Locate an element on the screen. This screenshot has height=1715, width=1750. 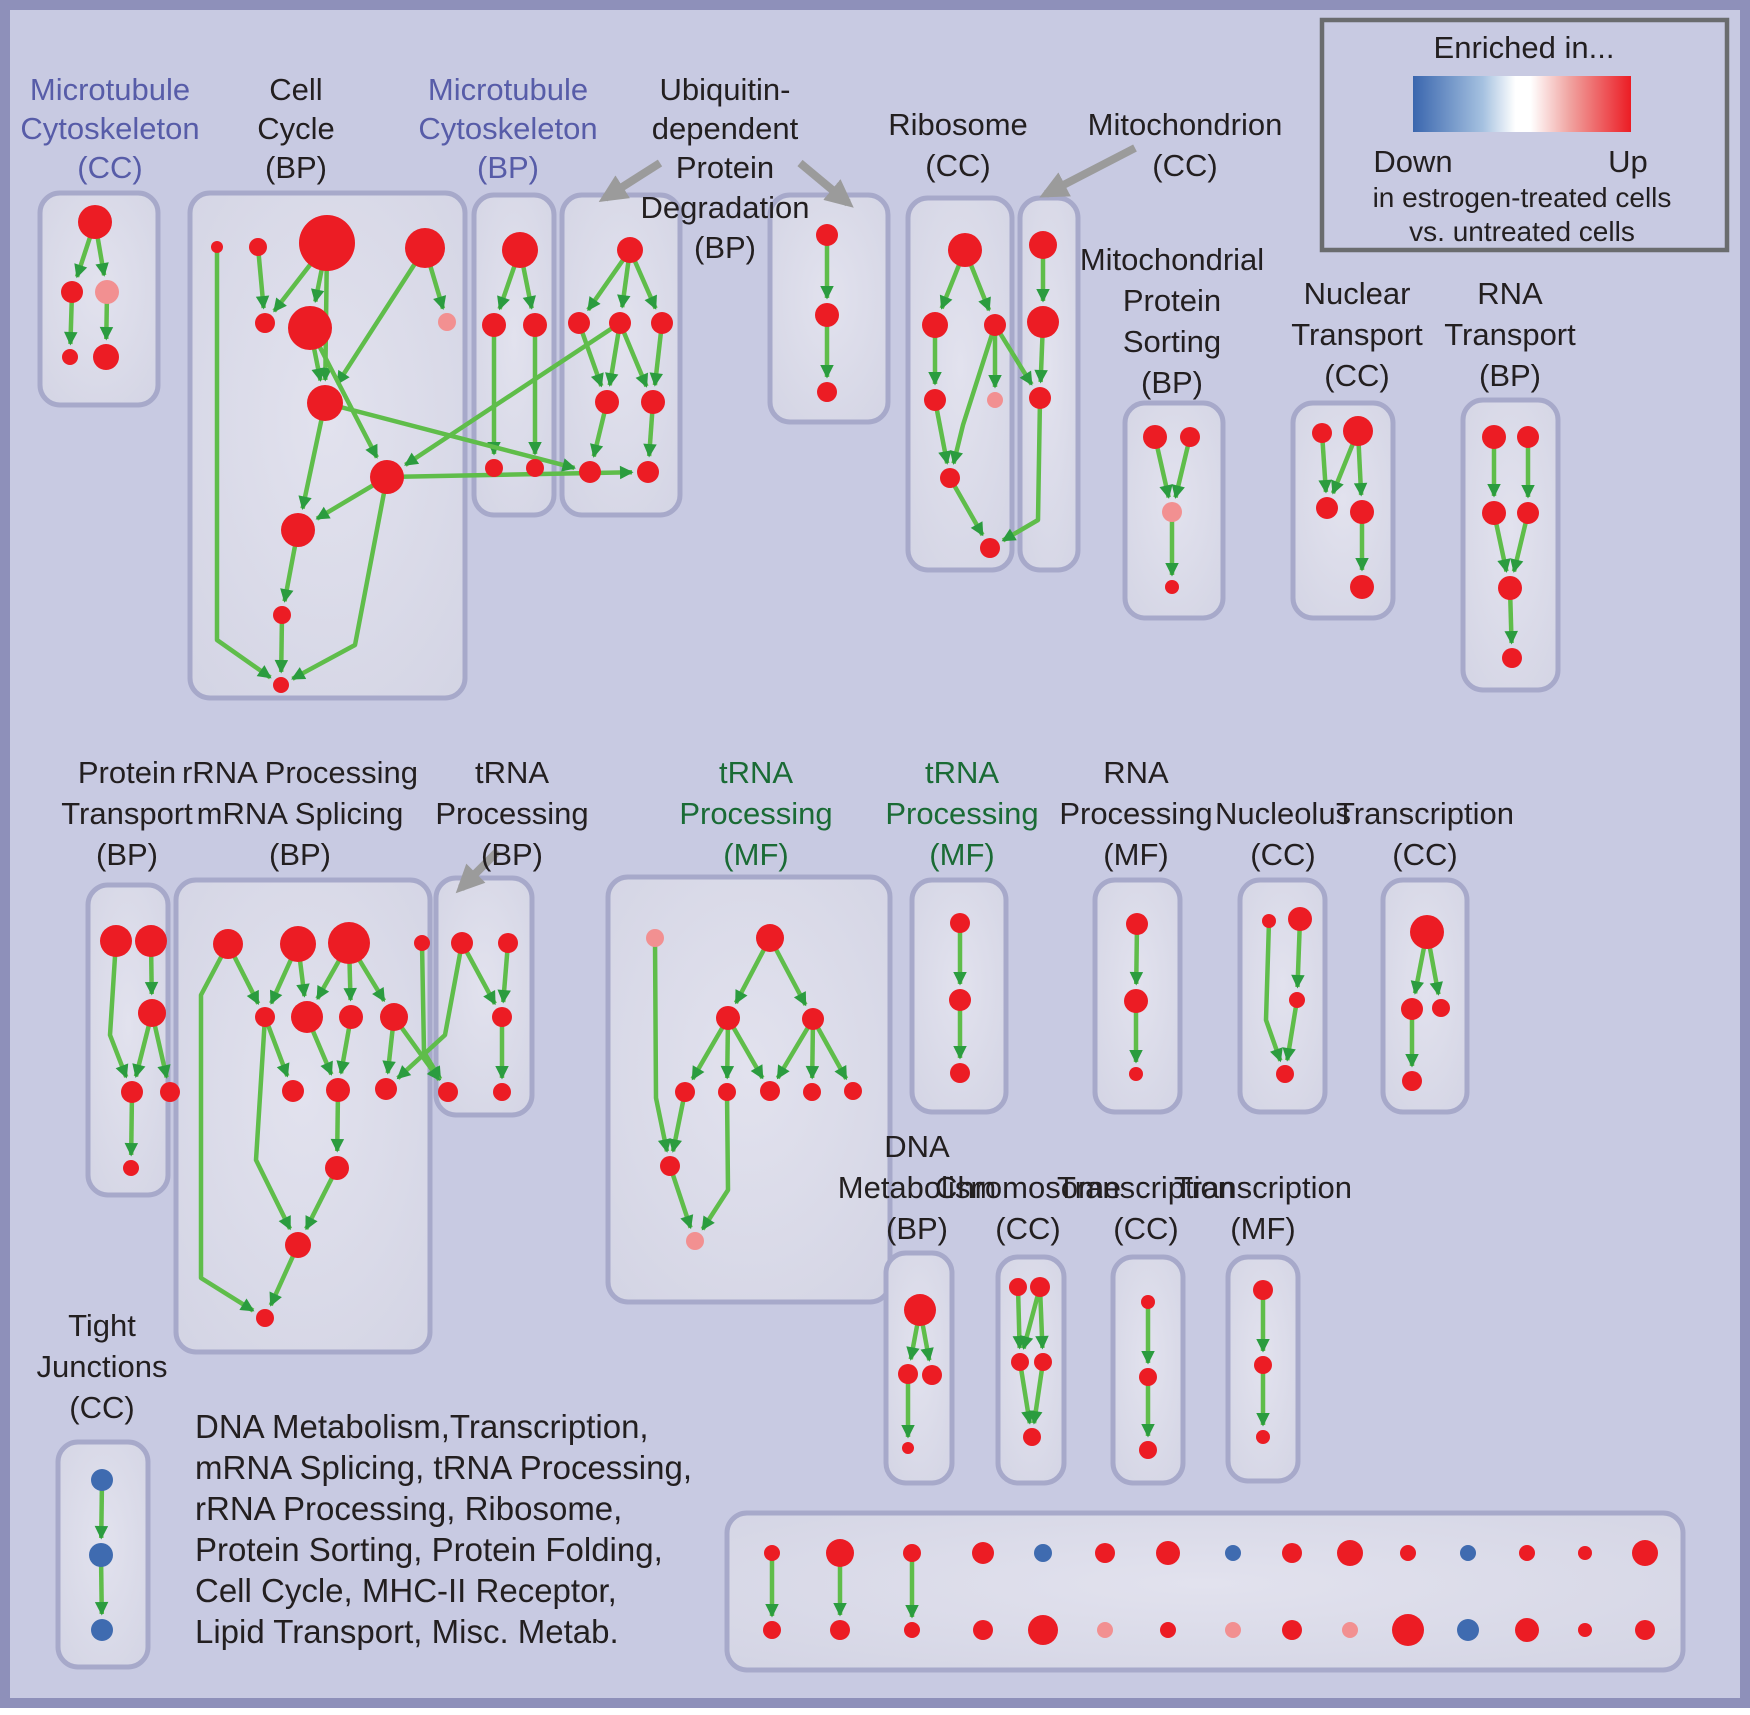
cluster-label-dnamet: (BP) is located at coordinates (917, 1228).